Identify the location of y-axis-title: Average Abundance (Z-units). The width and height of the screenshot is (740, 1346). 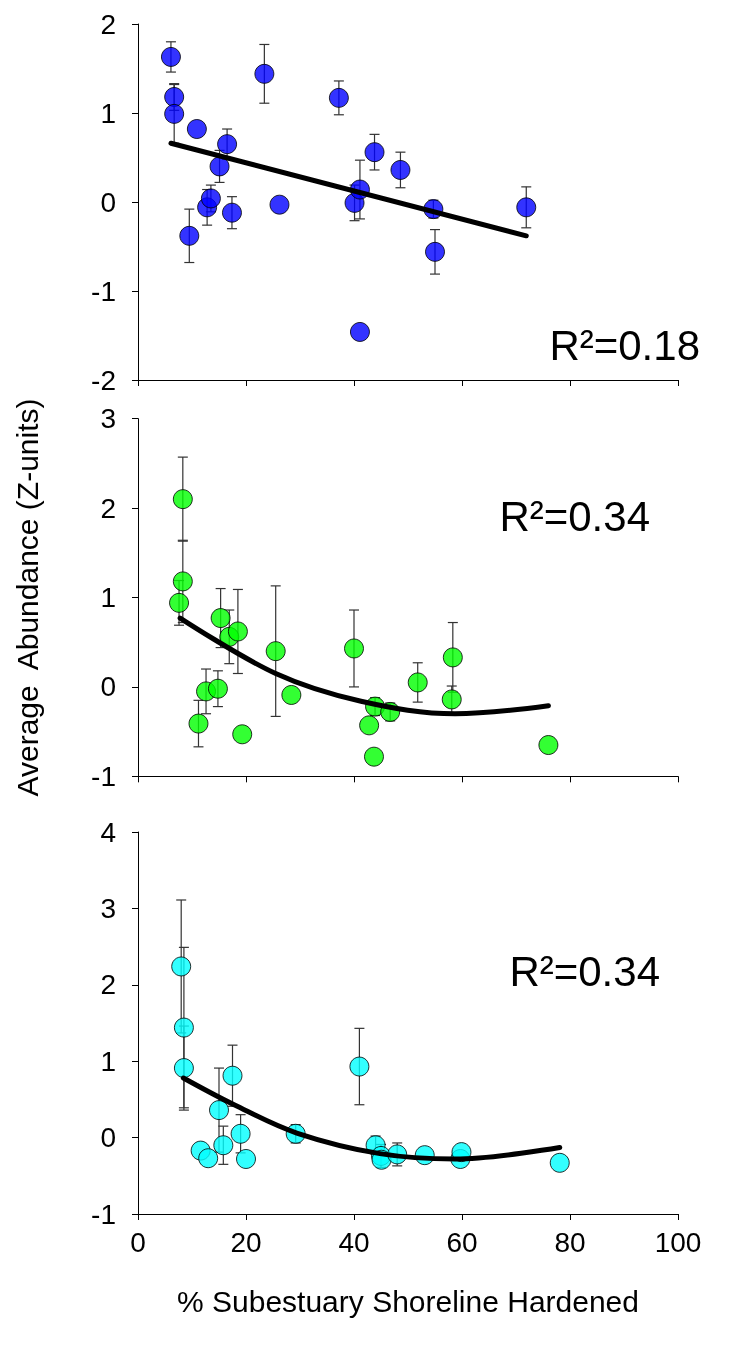
(27, 597).